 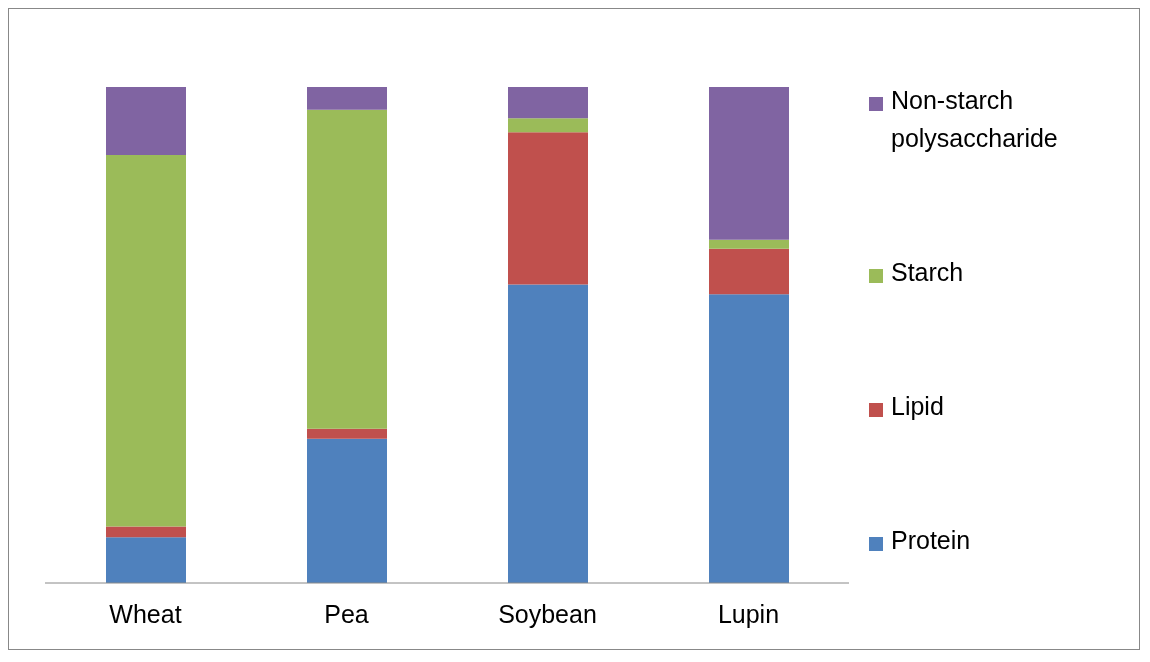 I want to click on legend-label: Protein, so click(x=931, y=540).